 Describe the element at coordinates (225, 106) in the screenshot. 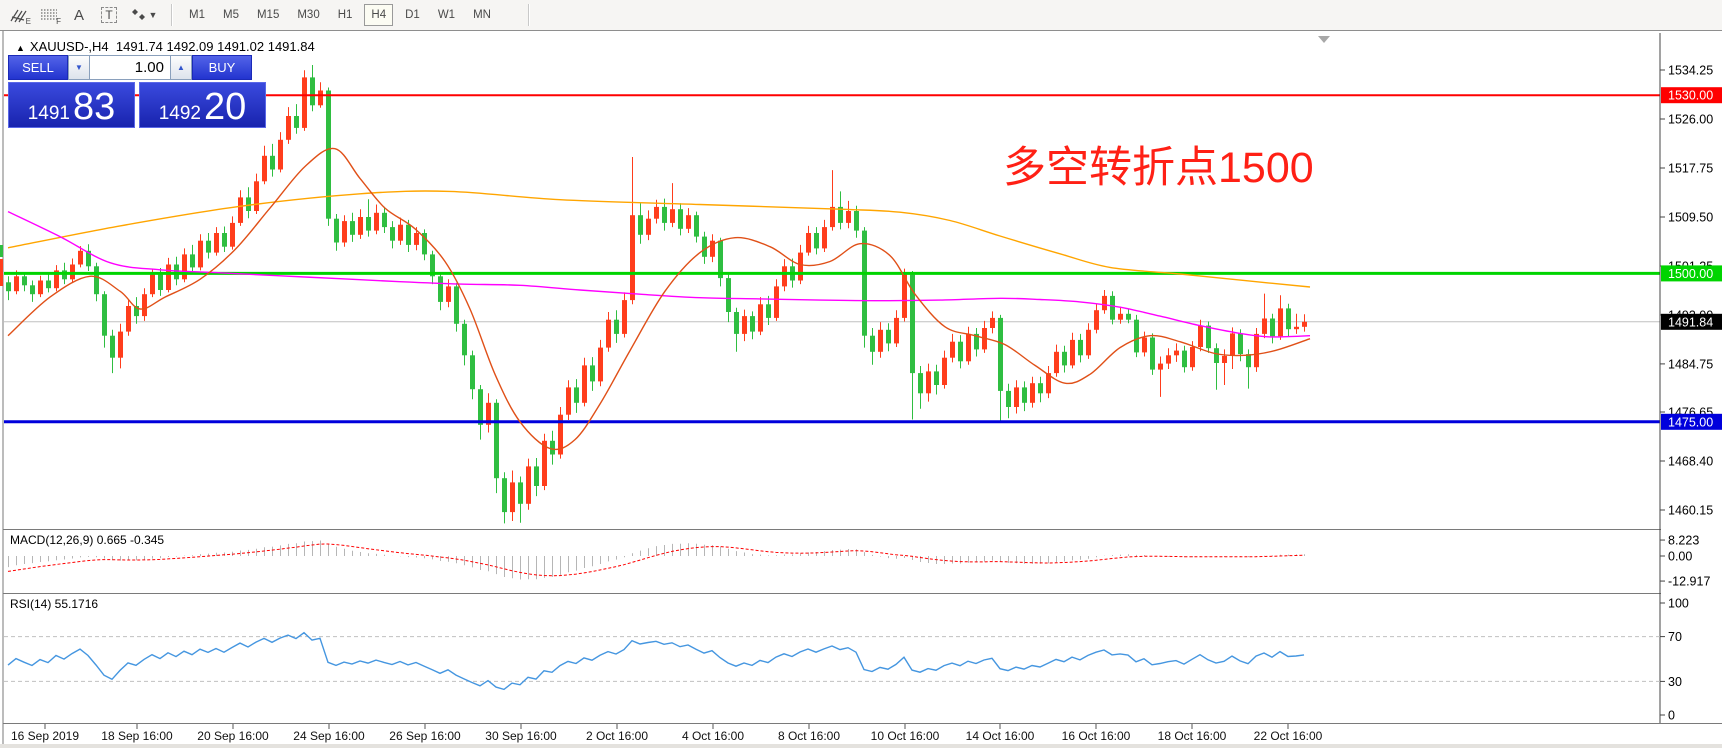

I see `buy-price-pips: 20` at that location.